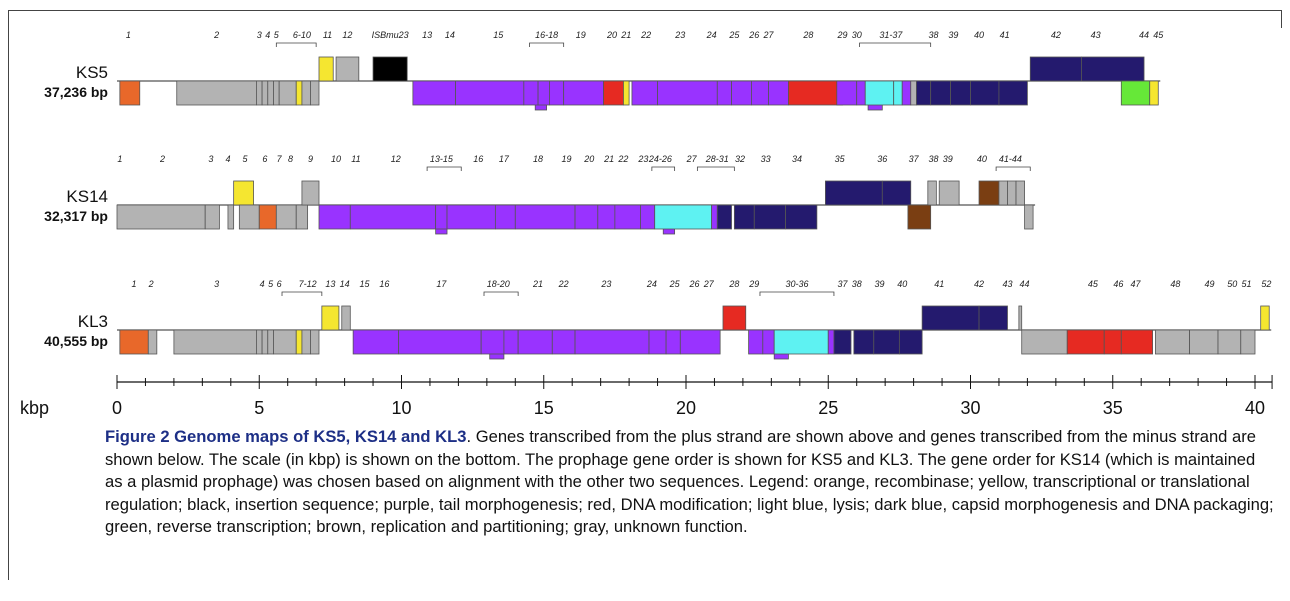 The image size is (1290, 601). Describe the element at coordinates (939, 284) in the screenshot. I see `gene-label: 41` at that location.